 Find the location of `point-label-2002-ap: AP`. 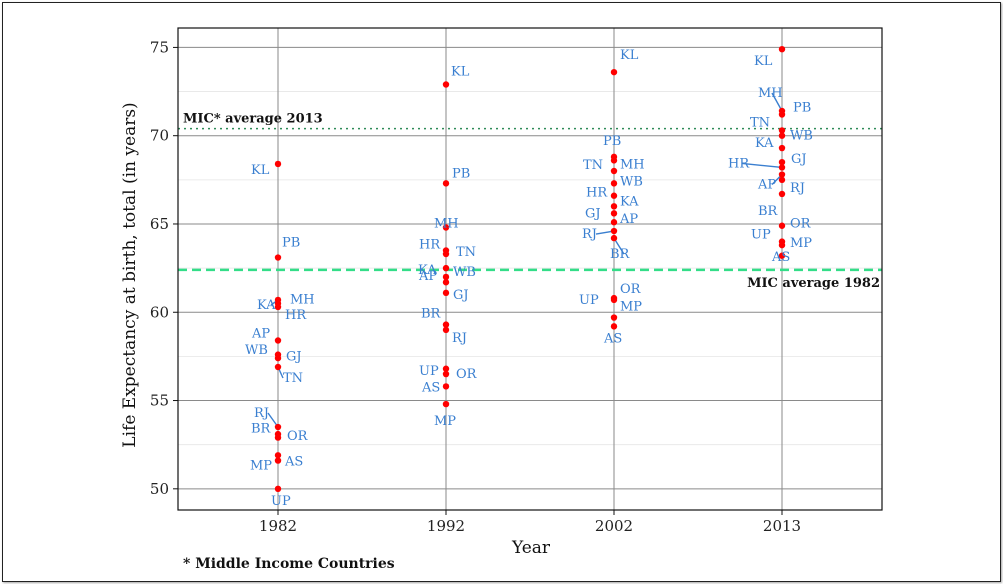

point-label-2002-ap: AP is located at coordinates (628, 219).